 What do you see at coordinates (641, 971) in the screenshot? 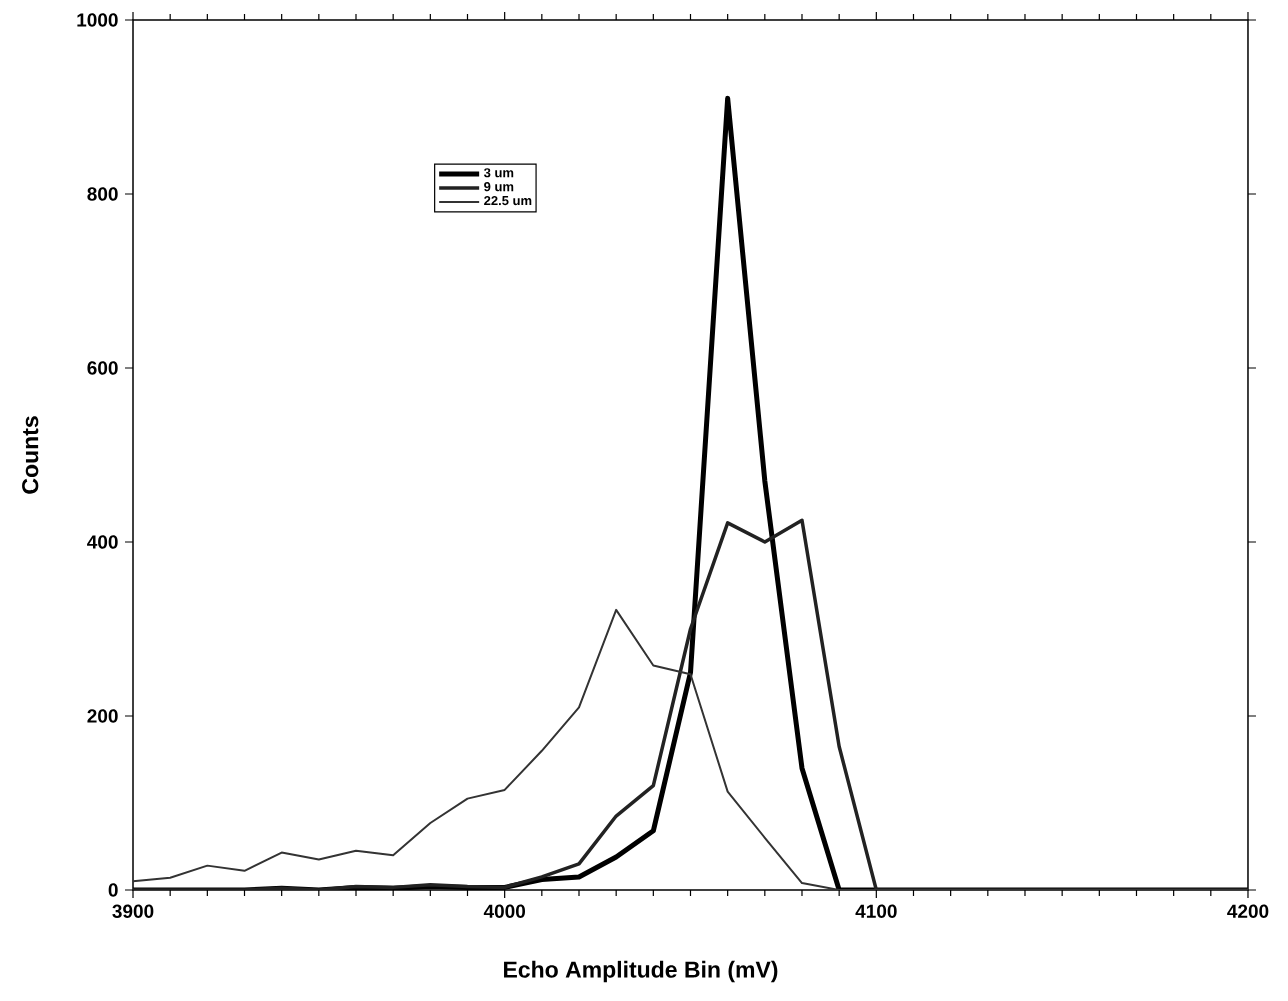
I see `x-axis-title: Echo Amplitude Bin (mV)` at bounding box center [641, 971].